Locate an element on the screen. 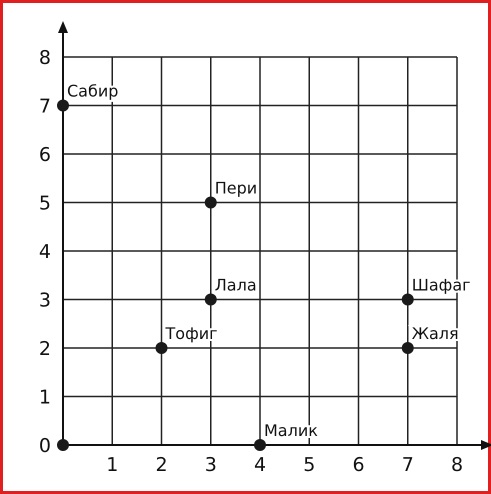  y-tick-label: 4 is located at coordinates (44, 252).